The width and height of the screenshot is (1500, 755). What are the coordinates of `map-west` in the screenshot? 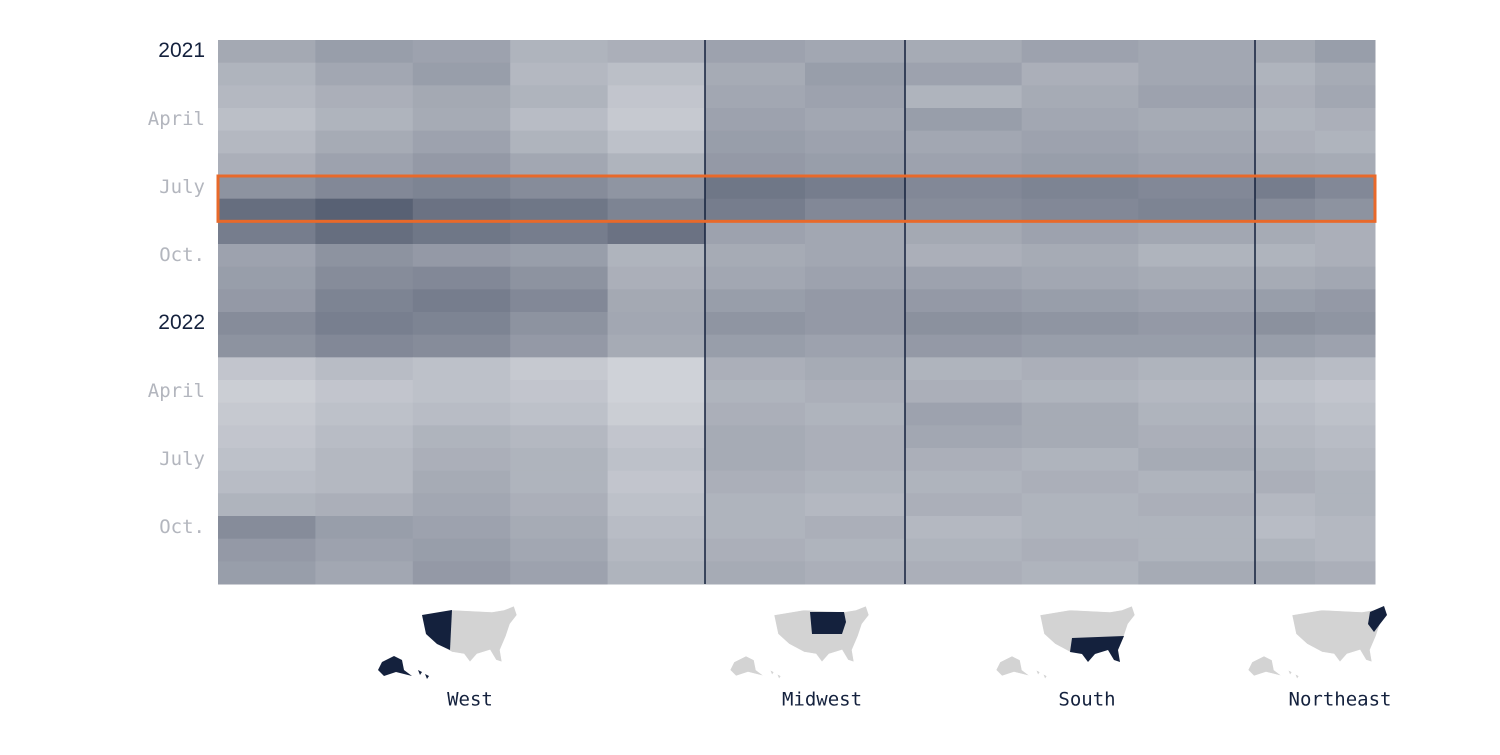 It's located at (448, 642).